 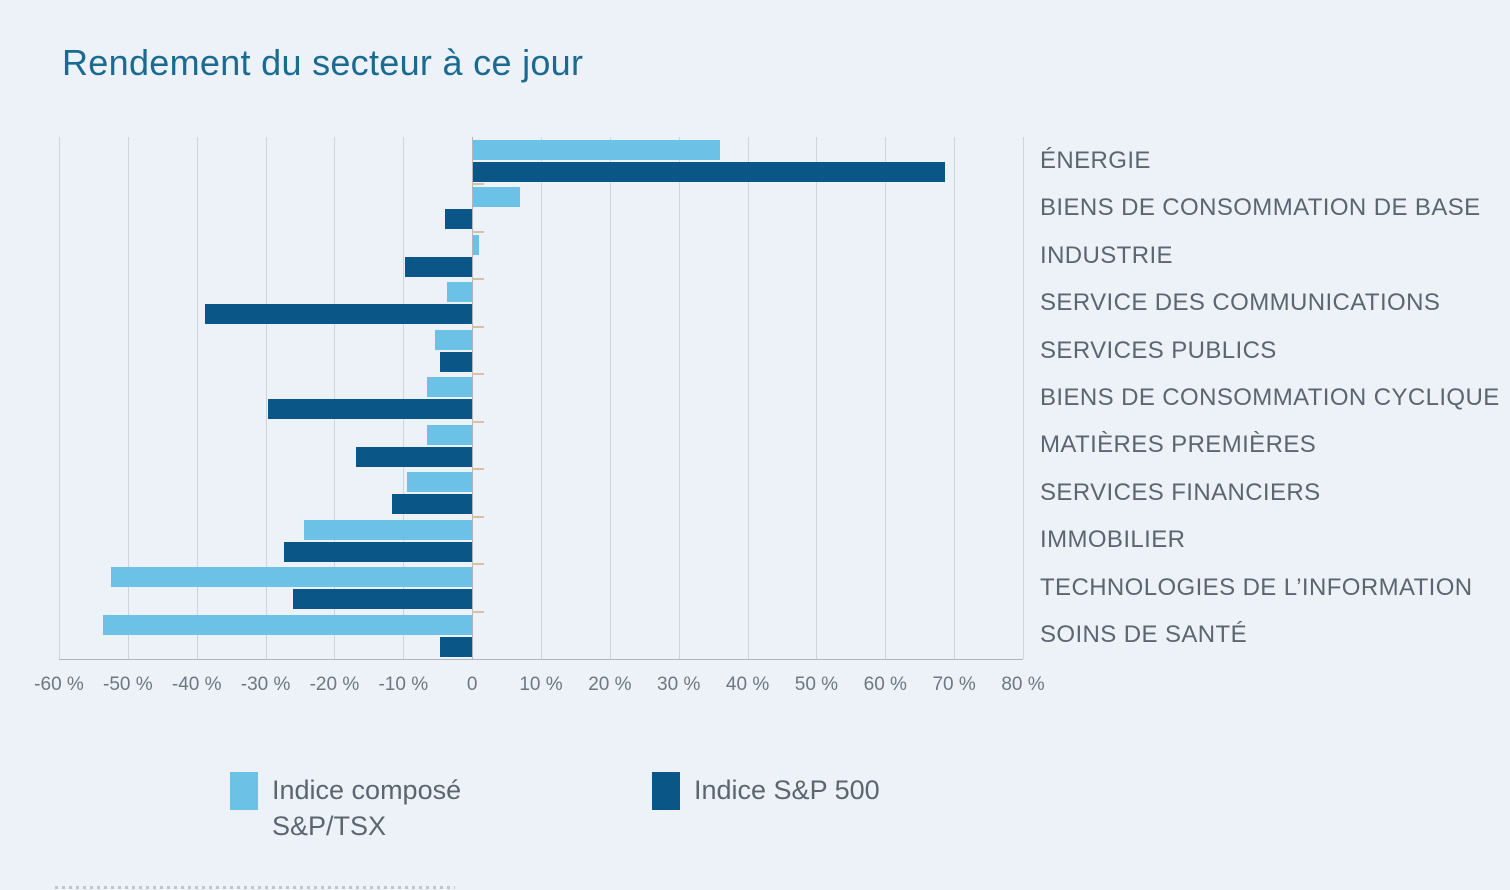 I want to click on category-label: SERVICE DES COMMUNICATIONS, so click(x=1240, y=303).